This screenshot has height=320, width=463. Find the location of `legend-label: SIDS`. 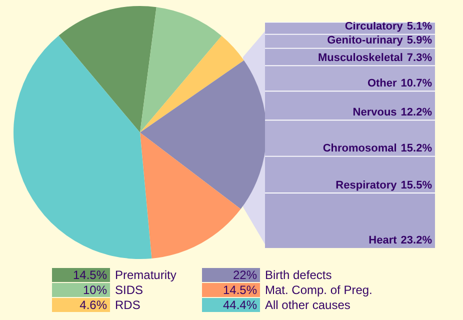

legend-label: SIDS is located at coordinates (129, 289).